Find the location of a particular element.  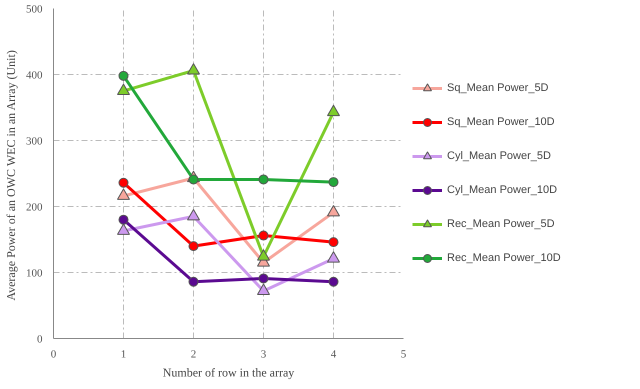

legend-label: Rec_Mean Power_5D is located at coordinates (501, 224).